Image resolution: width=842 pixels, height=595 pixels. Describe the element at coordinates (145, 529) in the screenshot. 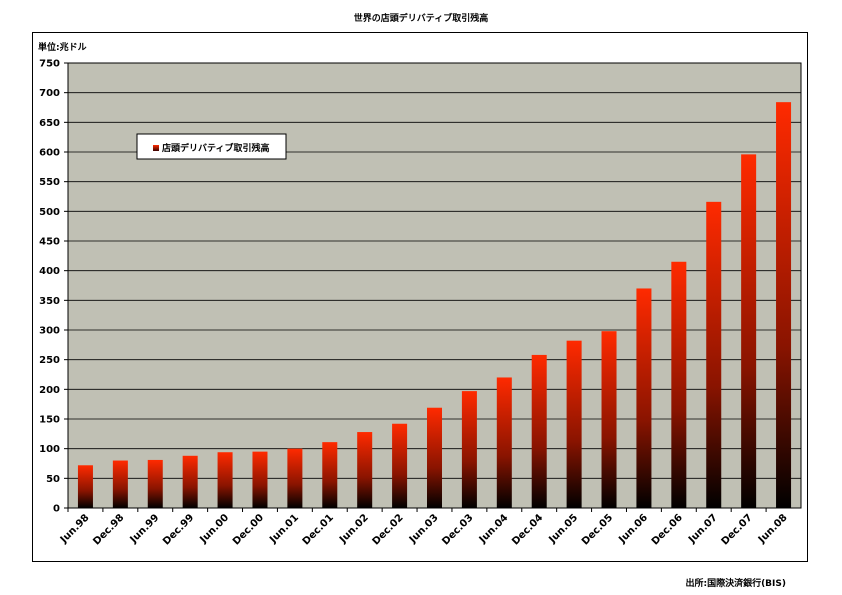

I see `x-tick-label-Jun.99: Jun.99` at that location.